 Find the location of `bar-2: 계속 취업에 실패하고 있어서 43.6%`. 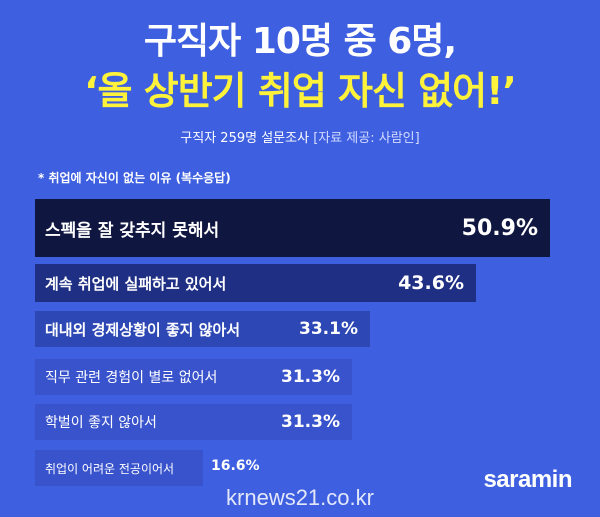

bar-2: 계속 취업에 실패하고 있어서 43.6% is located at coordinates (255, 283).